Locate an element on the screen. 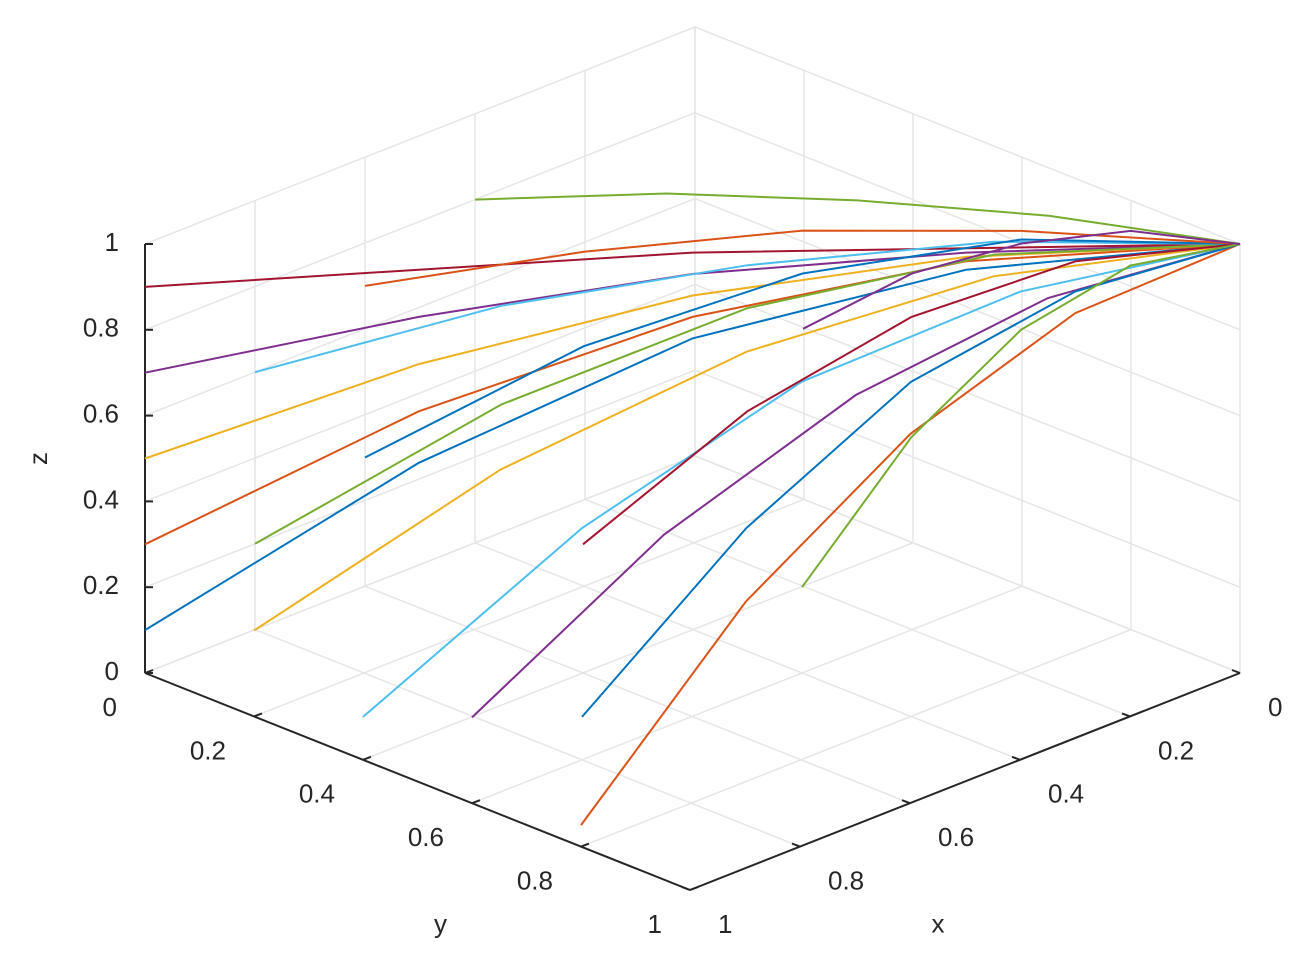 The height and width of the screenshot is (971, 1306). x-axis is located at coordinates (965, 781).